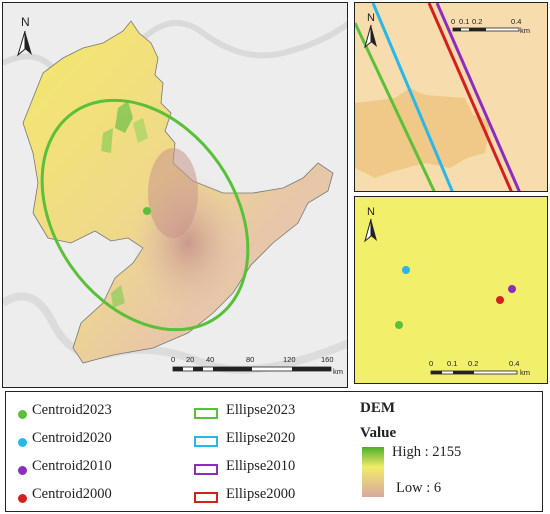  What do you see at coordinates (261, 466) in the screenshot?
I see `legend-ellipse-2010: Ellipse2010` at bounding box center [261, 466].